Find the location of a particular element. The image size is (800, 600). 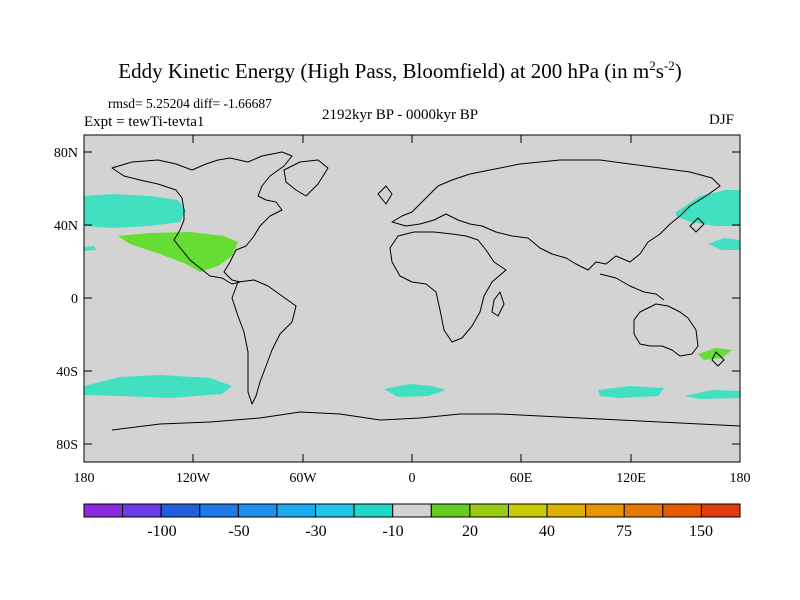

southern-ocean-east-region is located at coordinates (712, 394).